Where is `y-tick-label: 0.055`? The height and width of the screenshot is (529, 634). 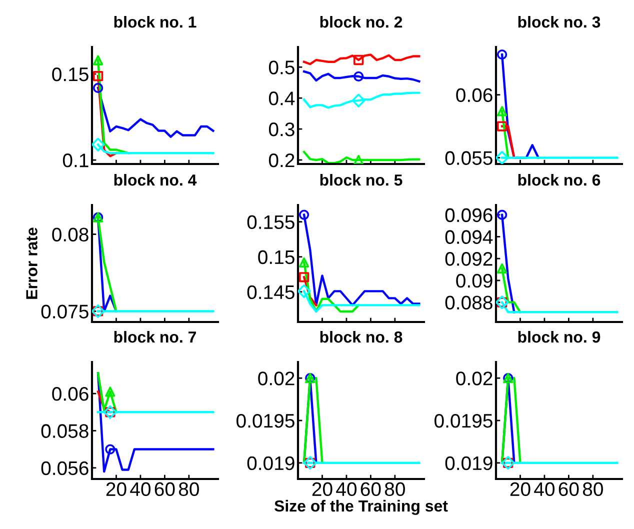 y-tick-label: 0.055 is located at coordinates (468, 158).